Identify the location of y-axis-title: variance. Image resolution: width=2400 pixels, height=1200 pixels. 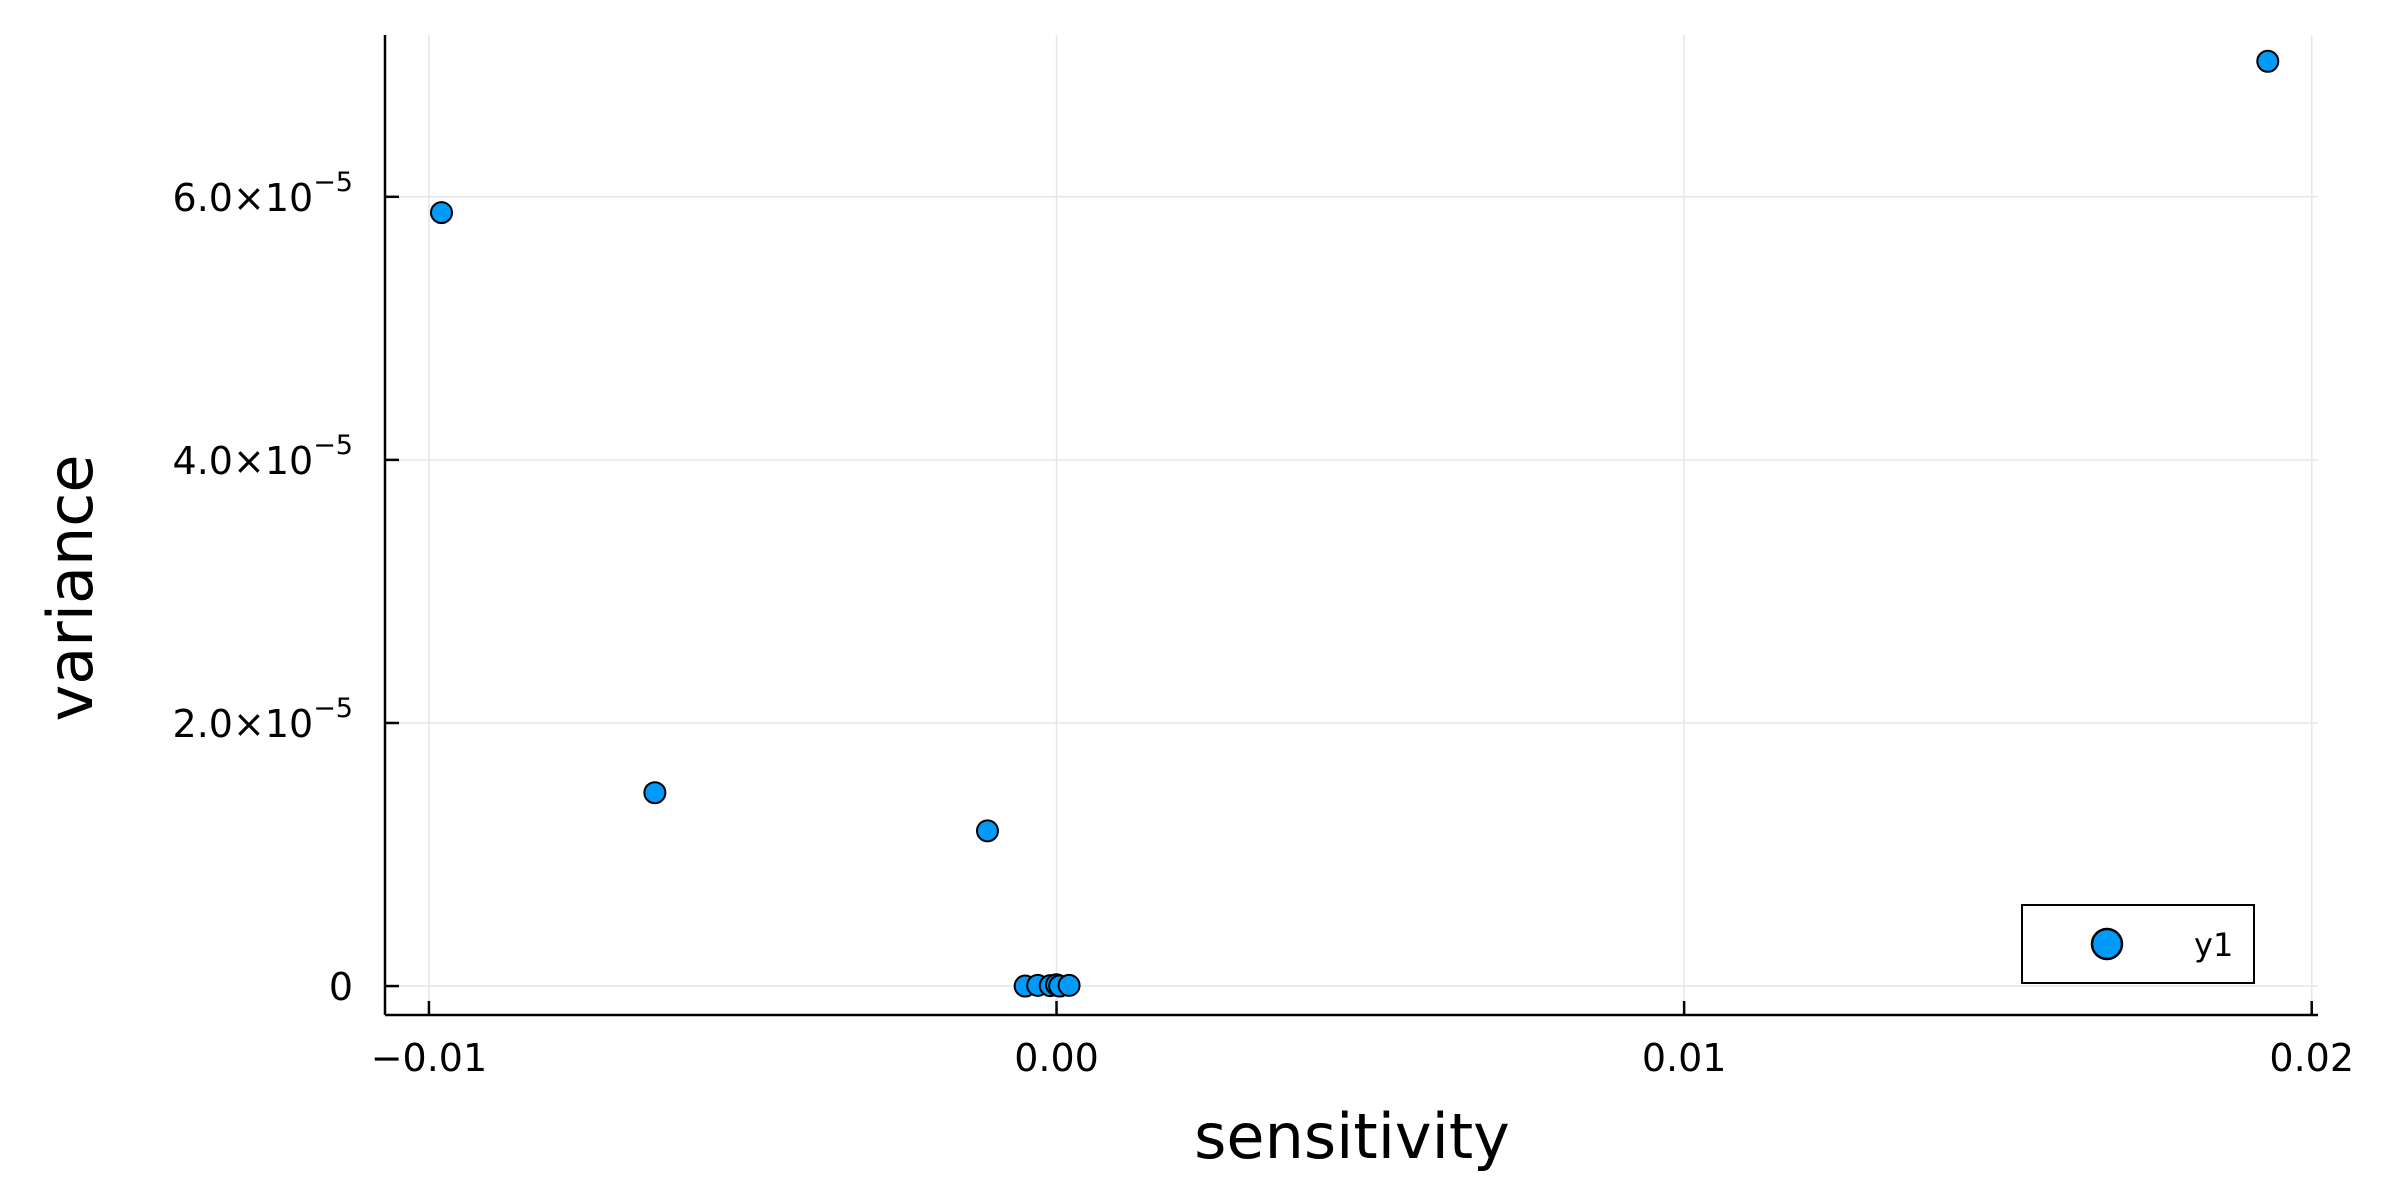
(70, 588).